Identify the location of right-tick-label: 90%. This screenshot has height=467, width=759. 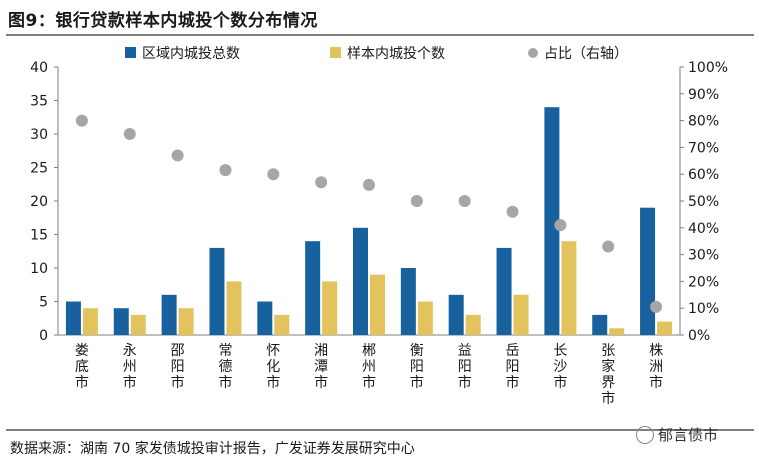
(703, 95).